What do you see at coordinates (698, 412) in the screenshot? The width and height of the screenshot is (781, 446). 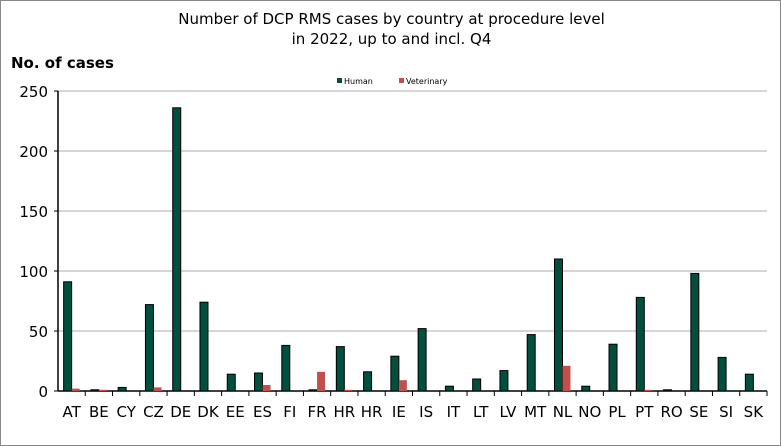 I see `x-tick-label: SE` at bounding box center [698, 412].